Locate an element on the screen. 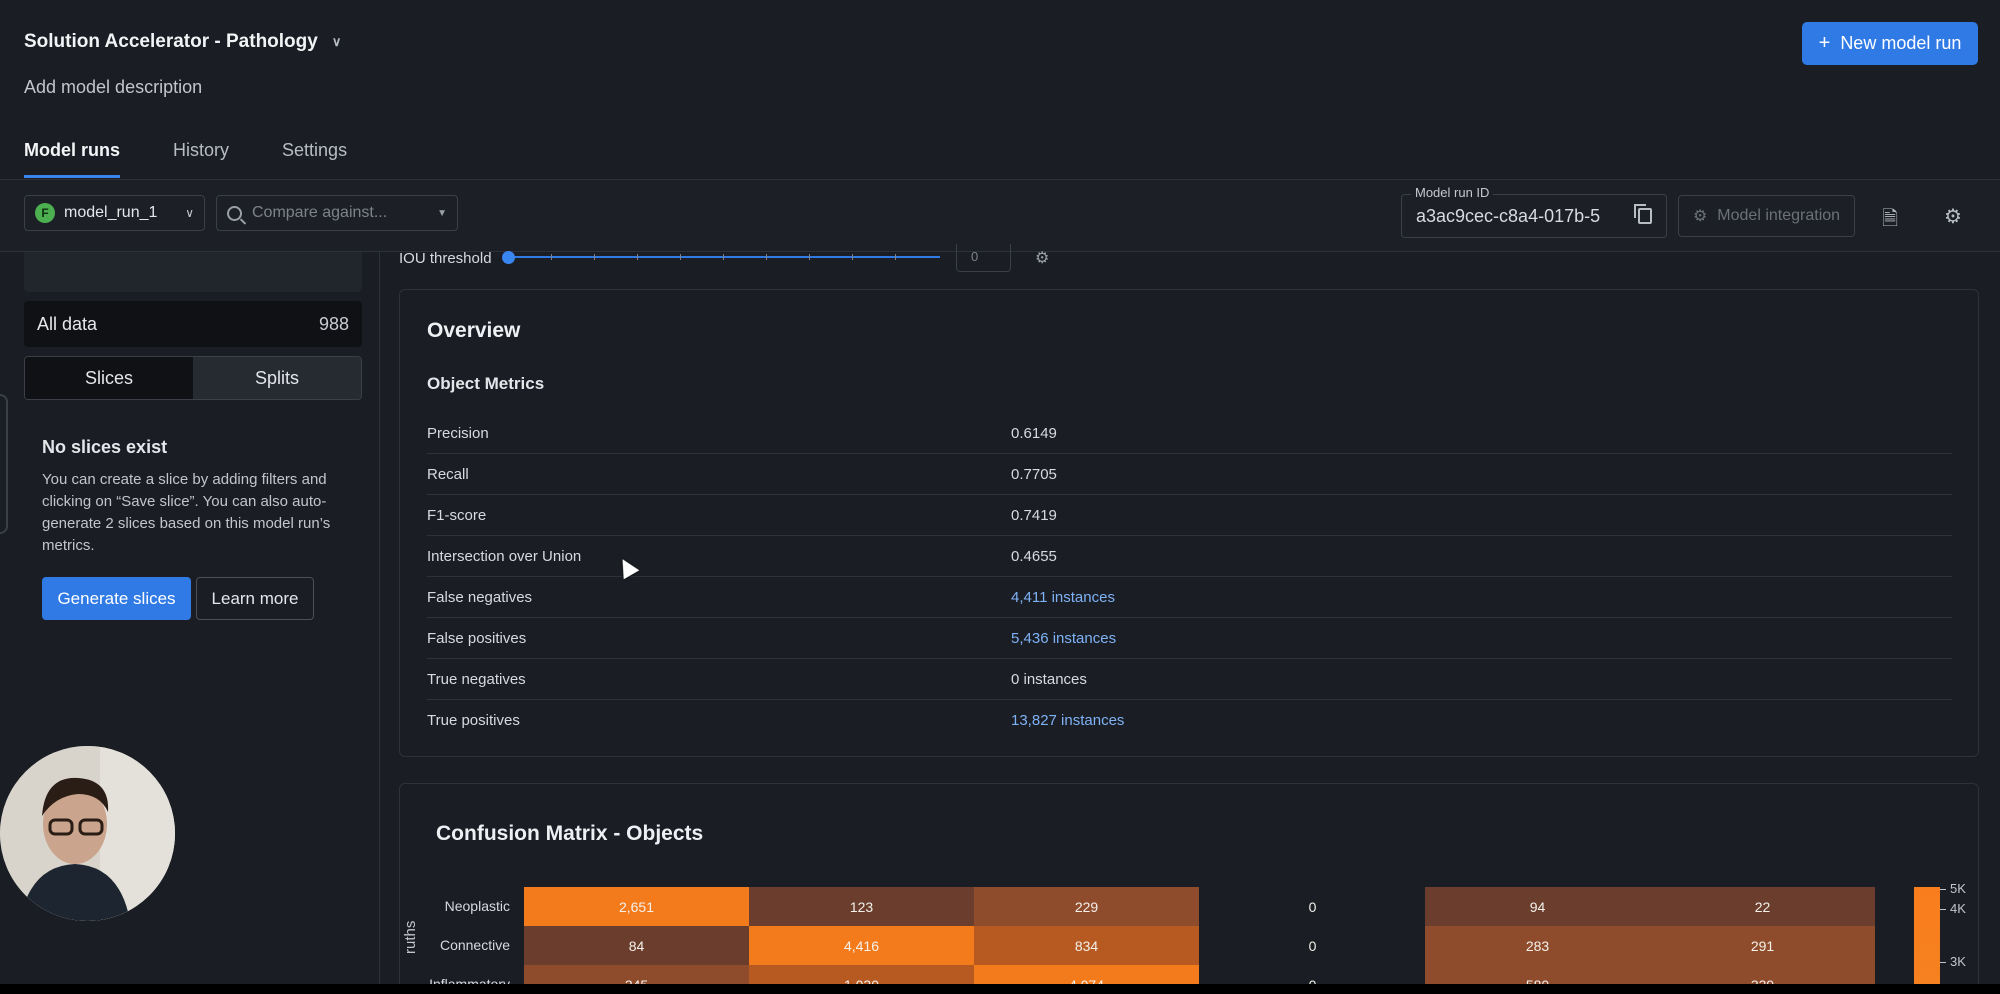 This screenshot has width=2000, height=994. model-integration-button: ⚙ Model integration is located at coordinates (1766, 216).